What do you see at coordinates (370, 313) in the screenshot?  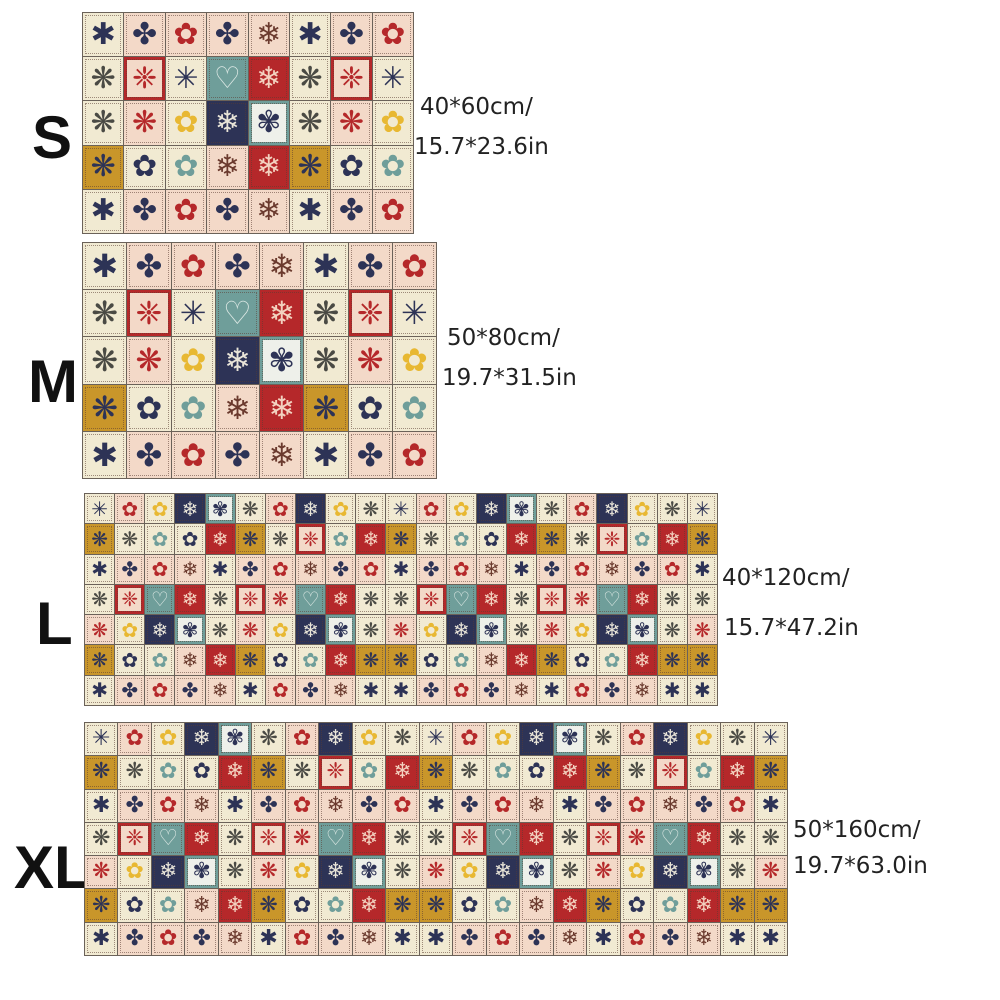 I see `red-frame-tile: ❈` at bounding box center [370, 313].